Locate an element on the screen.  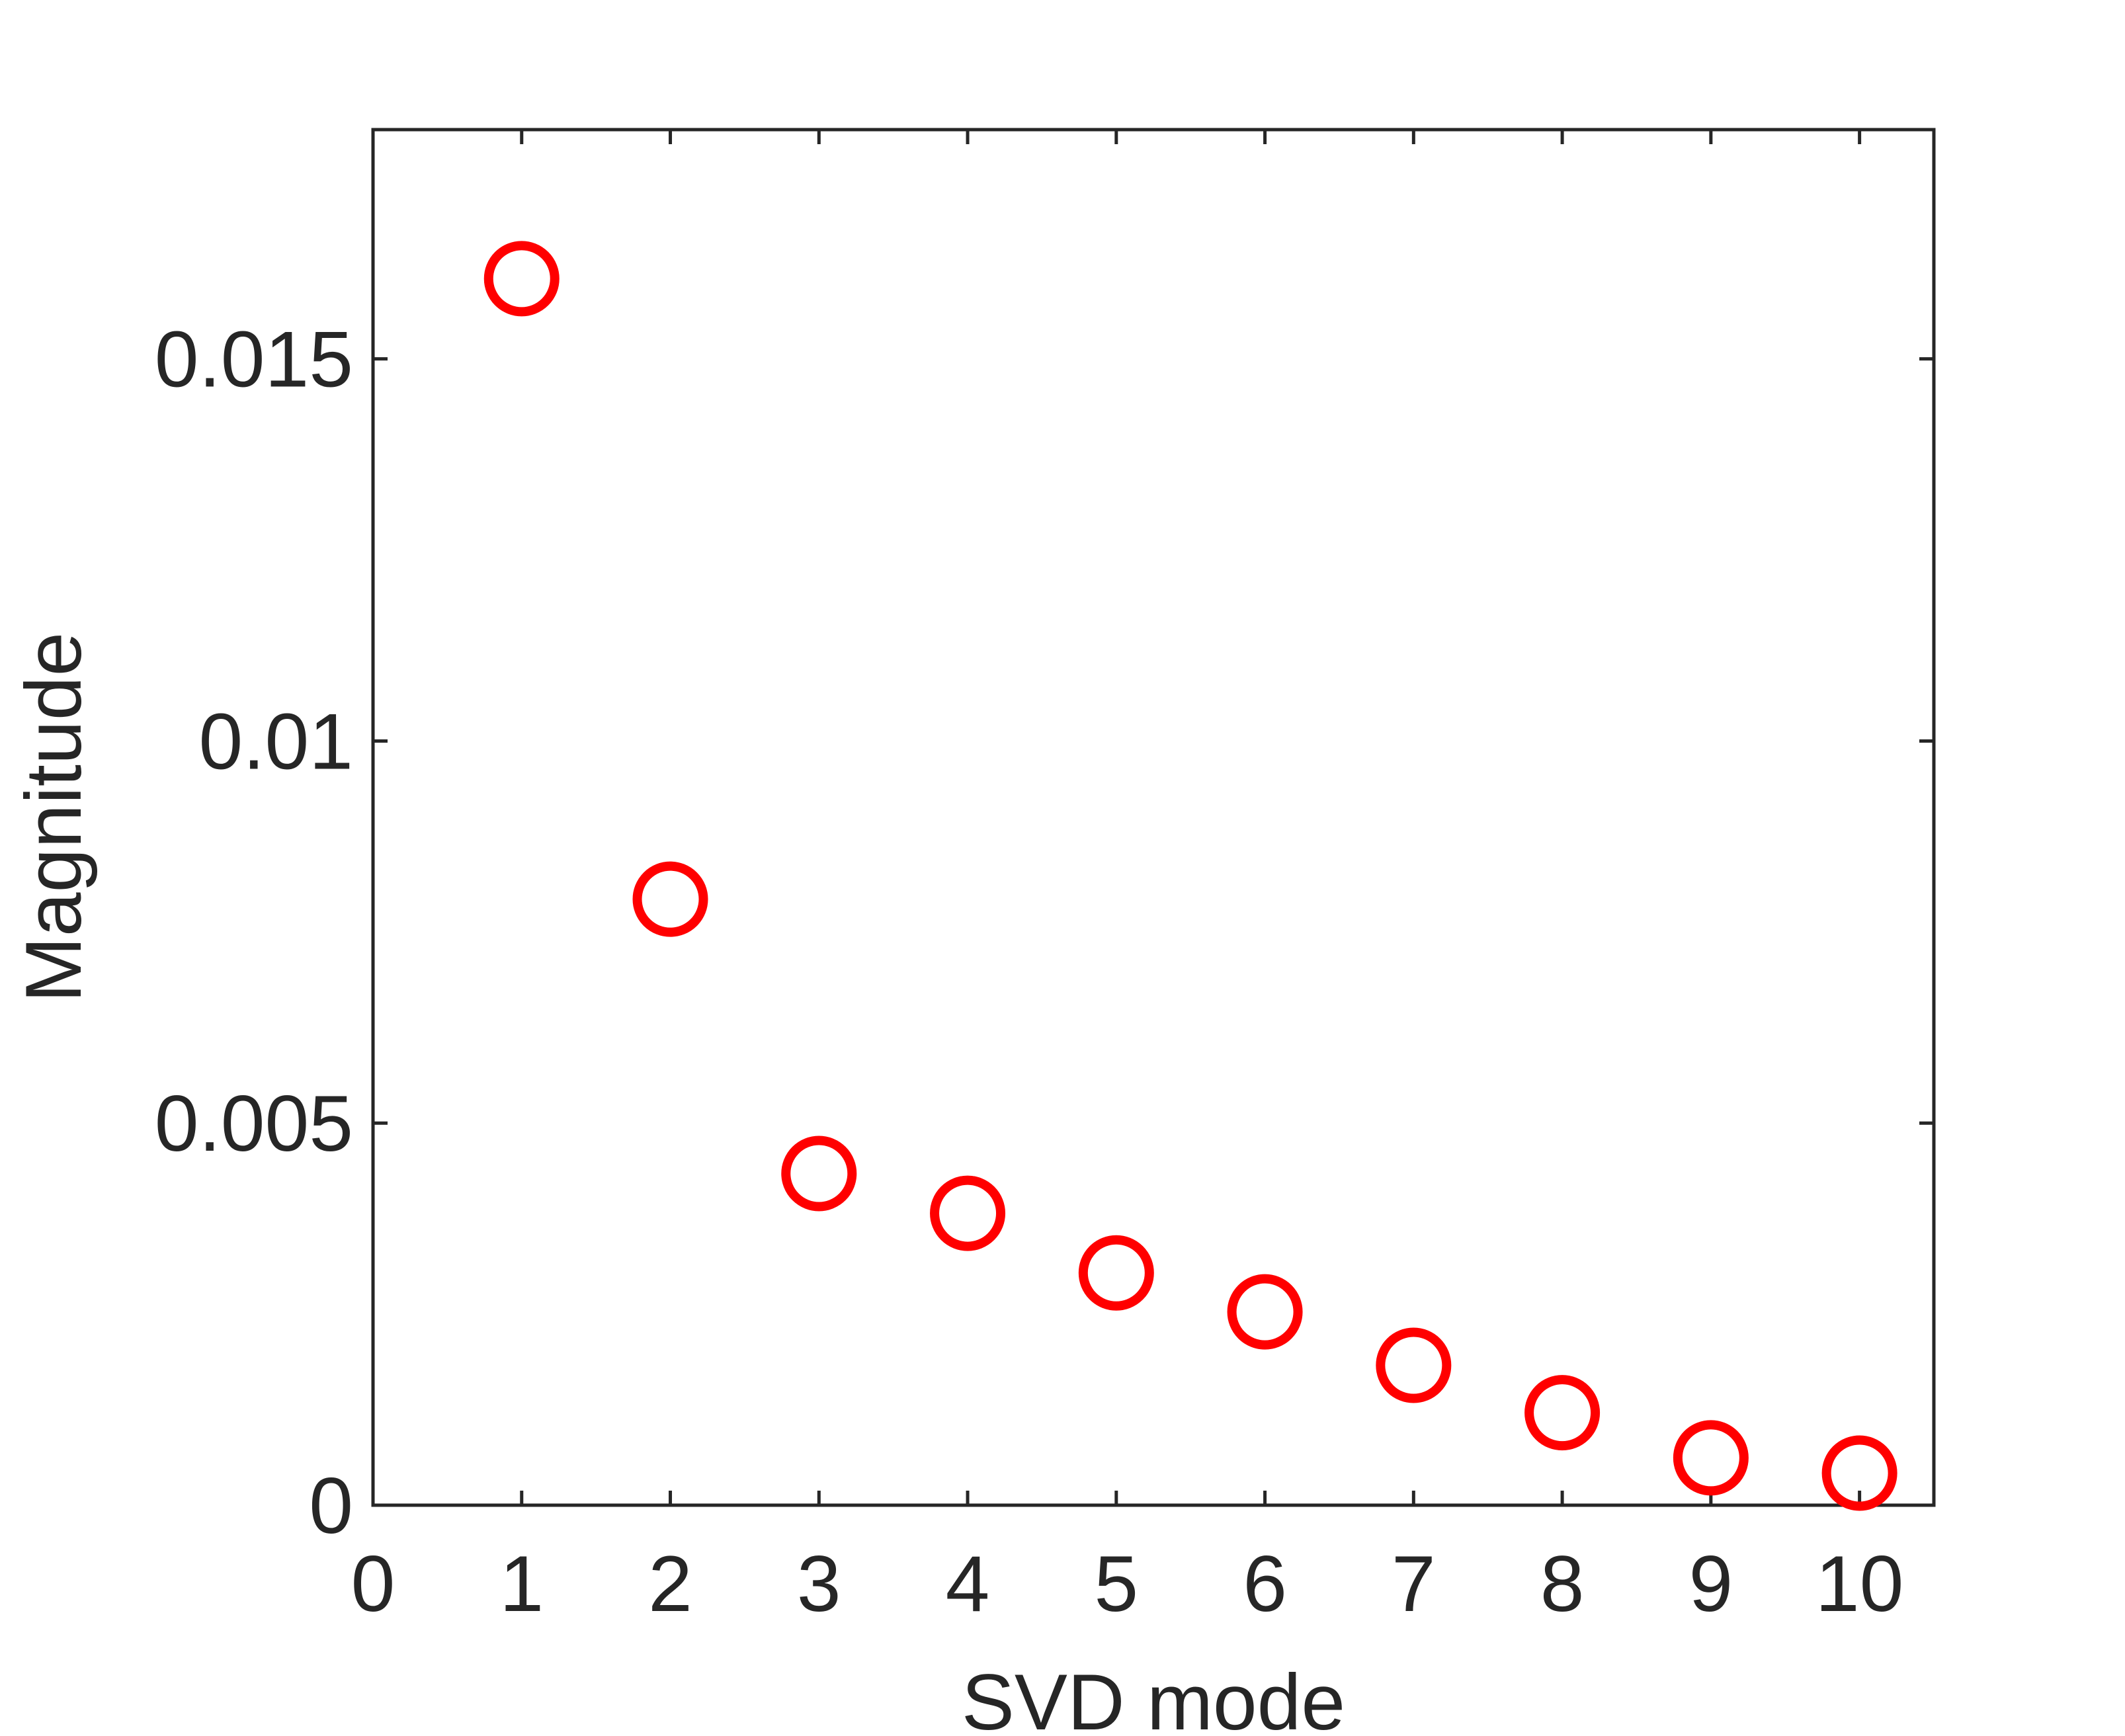
y-tick-label: 0.005 is located at coordinates (254, 1123).